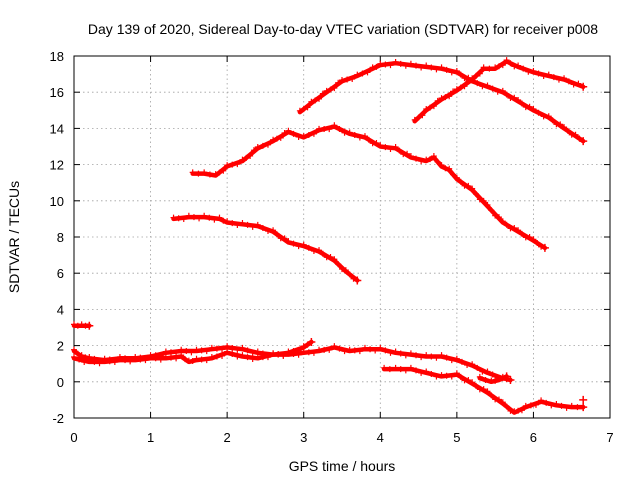 The width and height of the screenshot is (640, 480). I want to click on x-tick-label: 2, so click(227, 437).